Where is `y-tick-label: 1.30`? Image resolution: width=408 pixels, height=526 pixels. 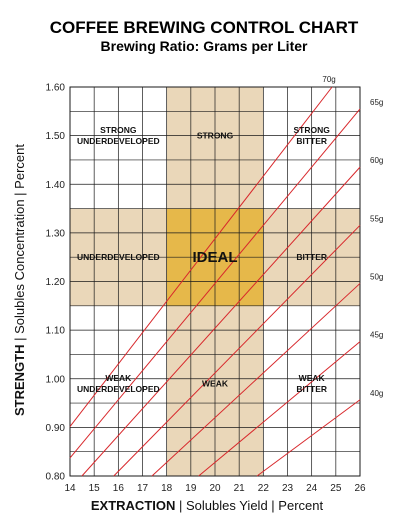
y-tick-label: 1.30 is located at coordinates (56, 233).